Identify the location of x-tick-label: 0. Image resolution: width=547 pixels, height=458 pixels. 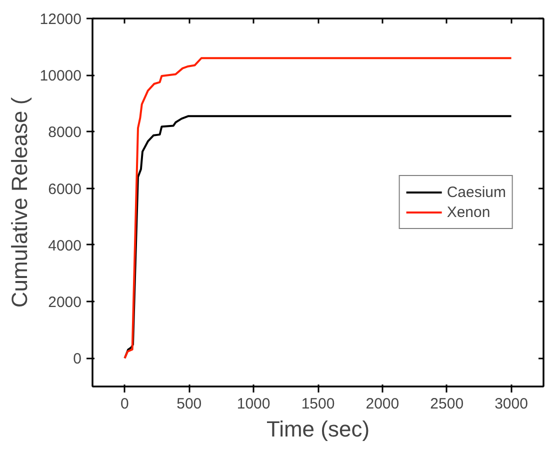
(124, 404).